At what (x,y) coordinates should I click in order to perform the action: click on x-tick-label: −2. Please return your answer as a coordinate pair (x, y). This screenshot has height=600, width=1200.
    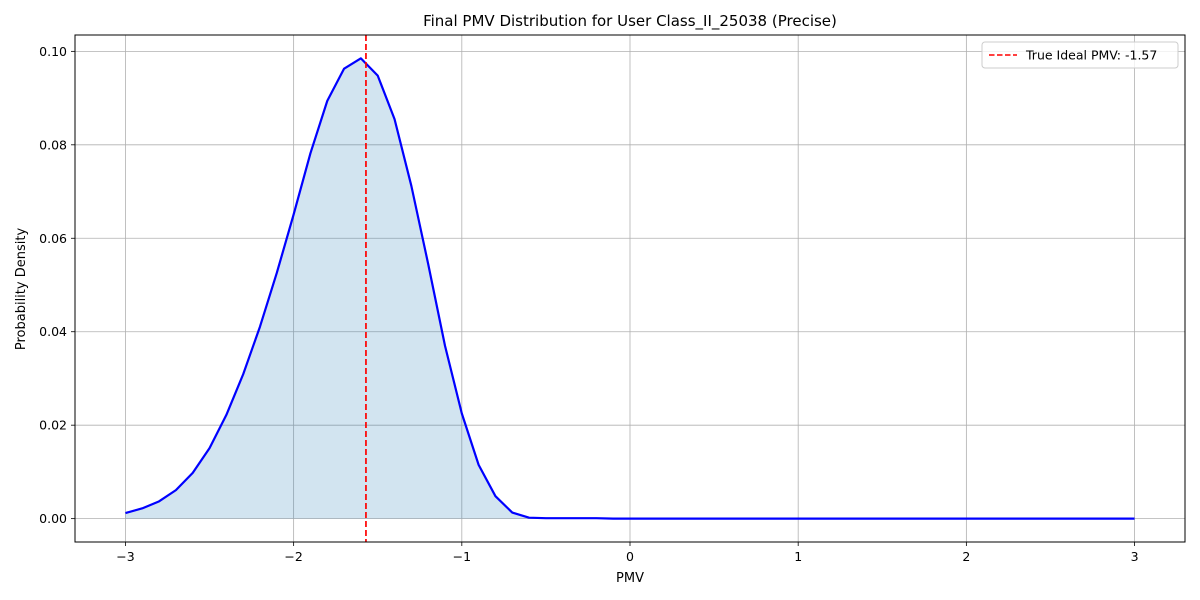
    Looking at the image, I should click on (293, 556).